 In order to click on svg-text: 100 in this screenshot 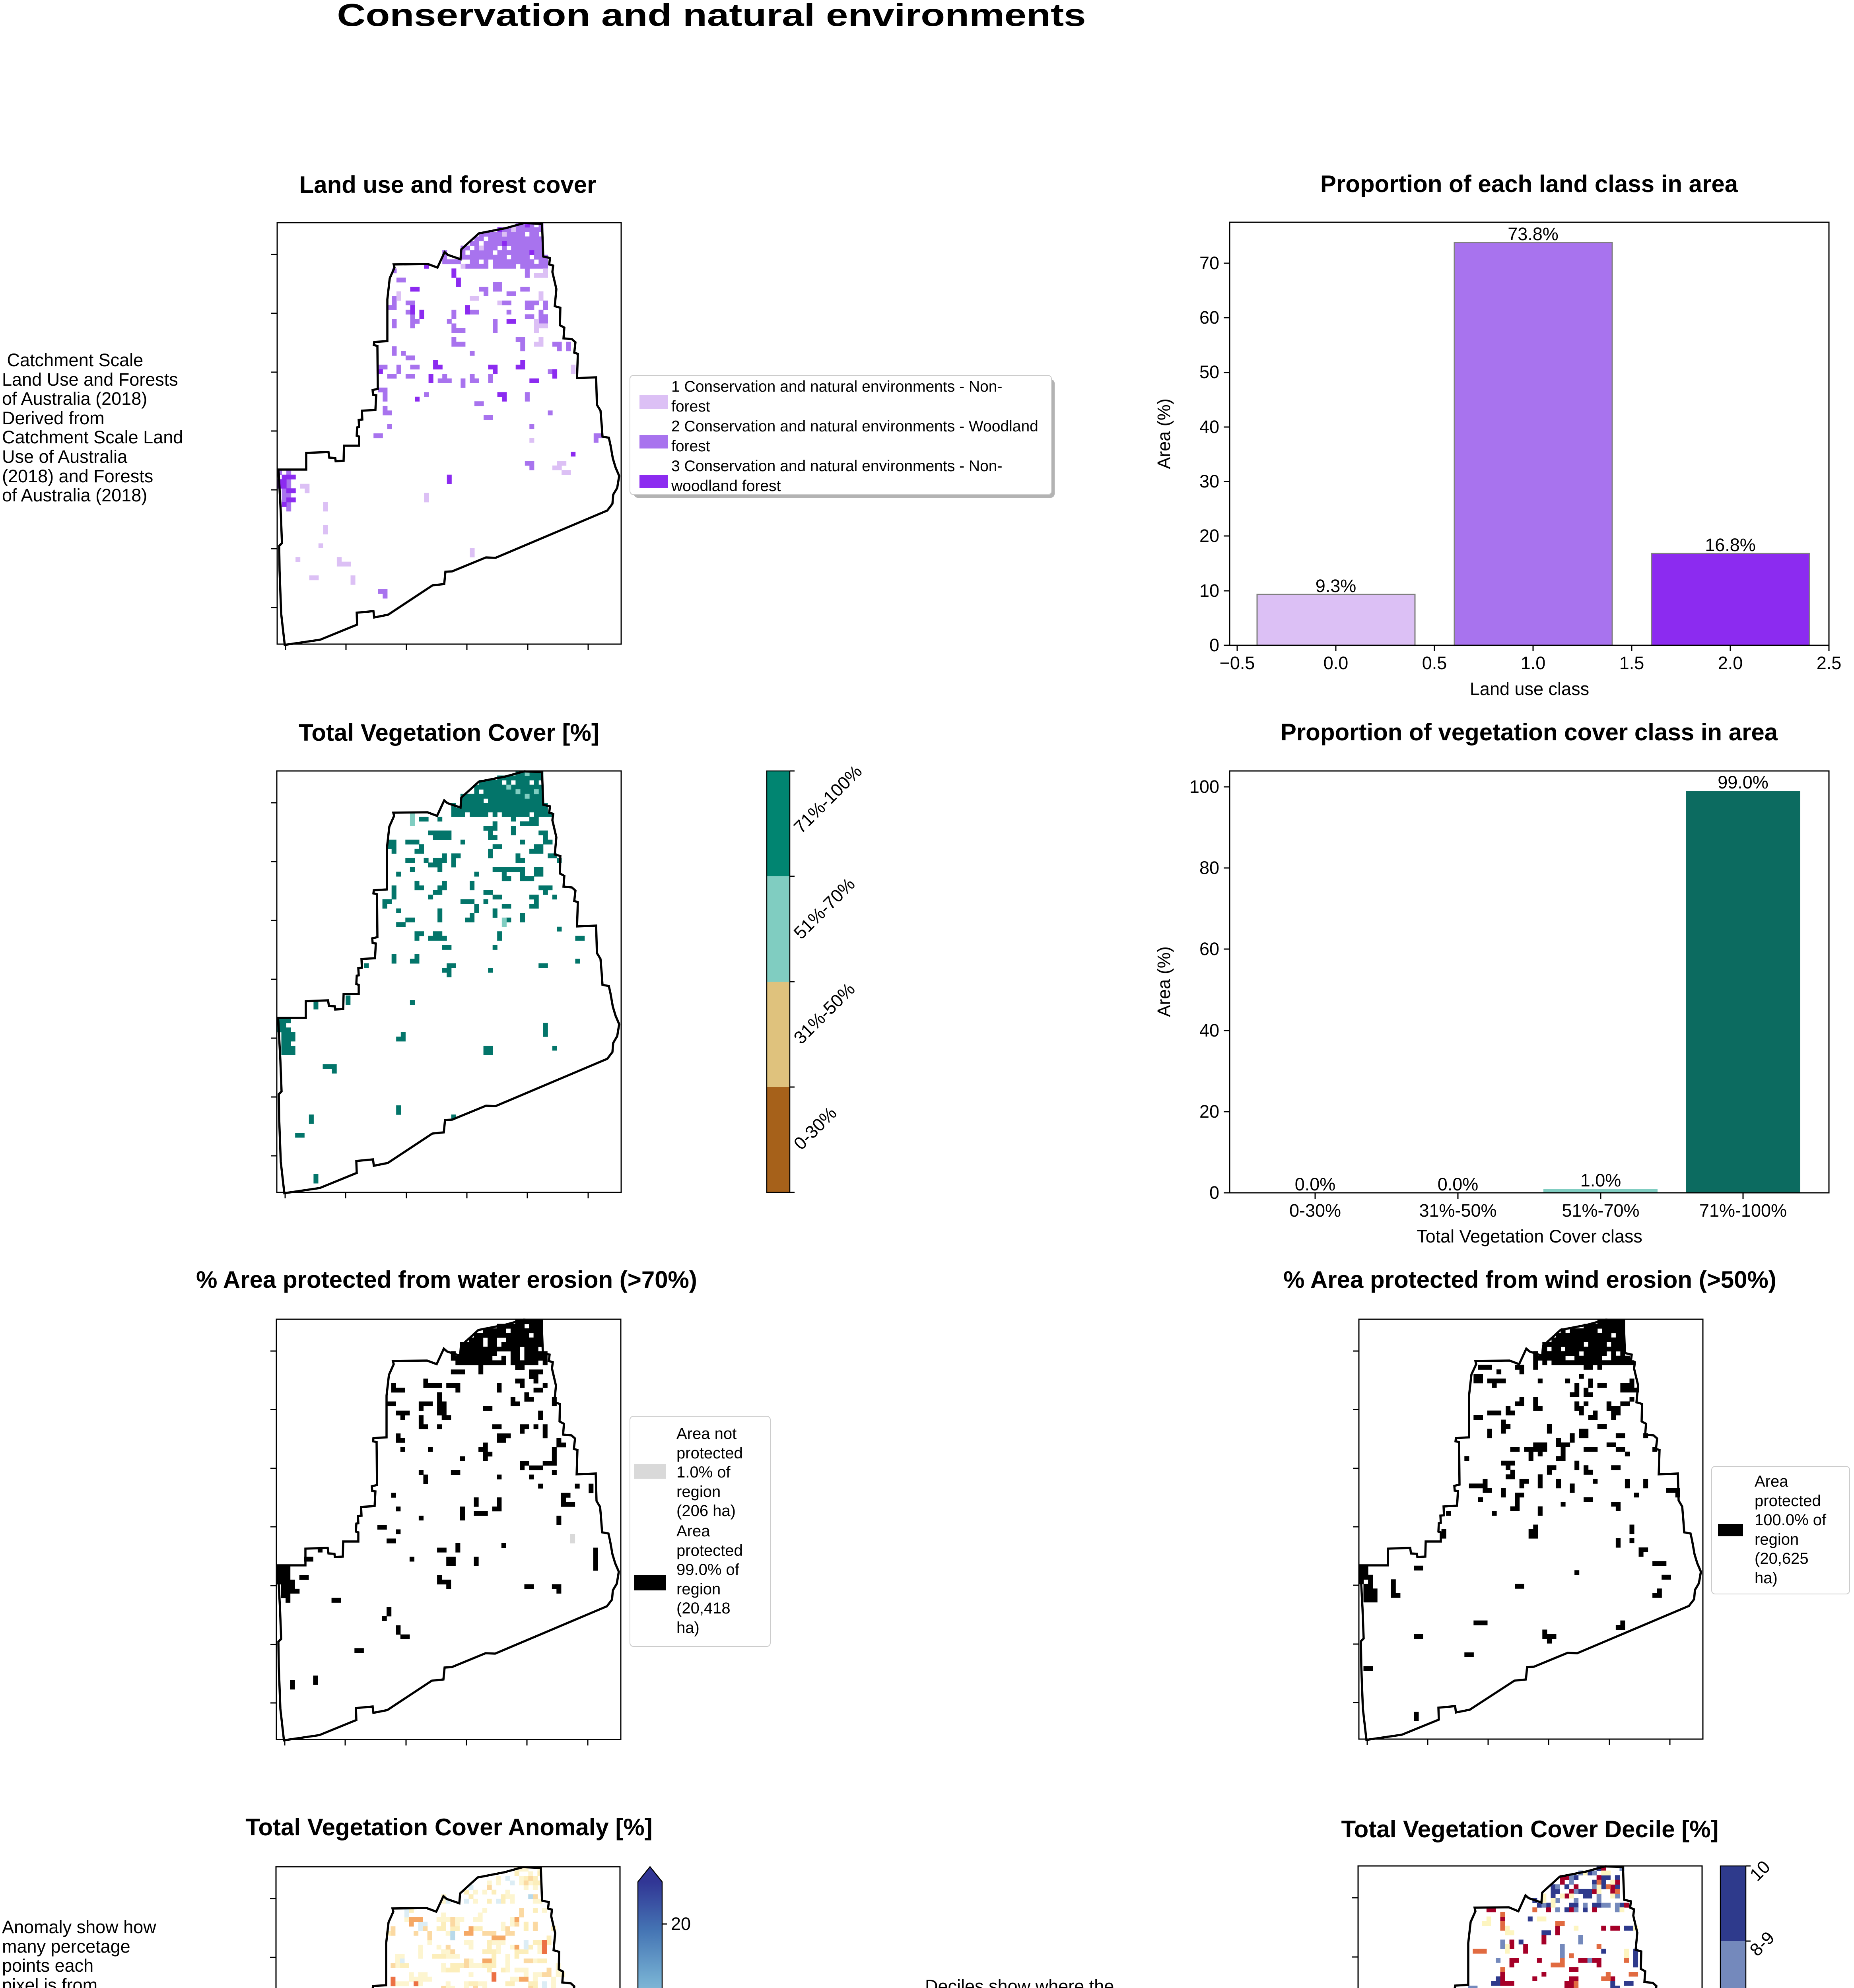, I will do `click(1204, 787)`.